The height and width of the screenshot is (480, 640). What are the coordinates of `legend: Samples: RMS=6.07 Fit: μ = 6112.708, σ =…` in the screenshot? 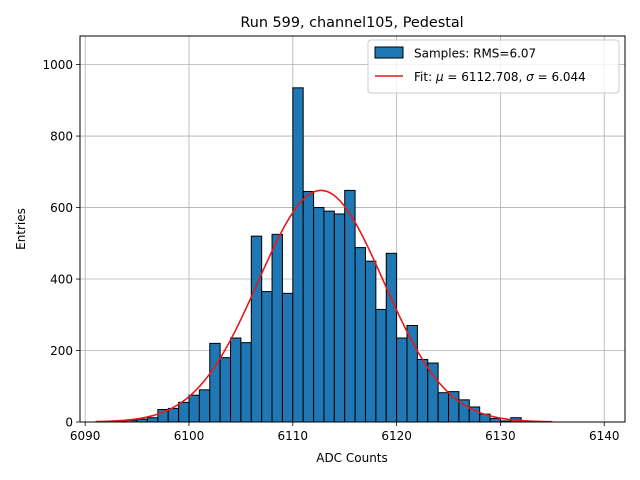 It's located at (493, 66).